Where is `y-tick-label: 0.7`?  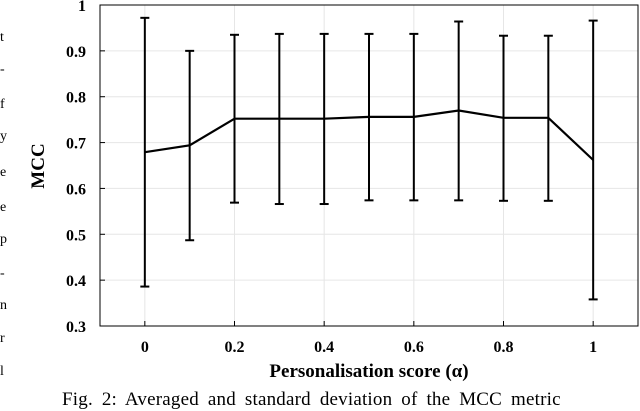 y-tick-label: 0.7 is located at coordinates (76, 144).